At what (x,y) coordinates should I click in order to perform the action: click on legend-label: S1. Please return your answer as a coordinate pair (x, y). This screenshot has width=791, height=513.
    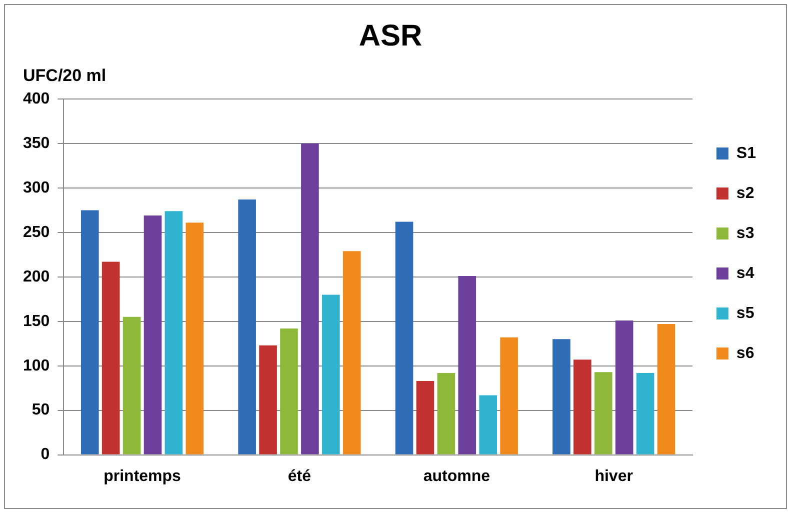
    Looking at the image, I should click on (746, 153).